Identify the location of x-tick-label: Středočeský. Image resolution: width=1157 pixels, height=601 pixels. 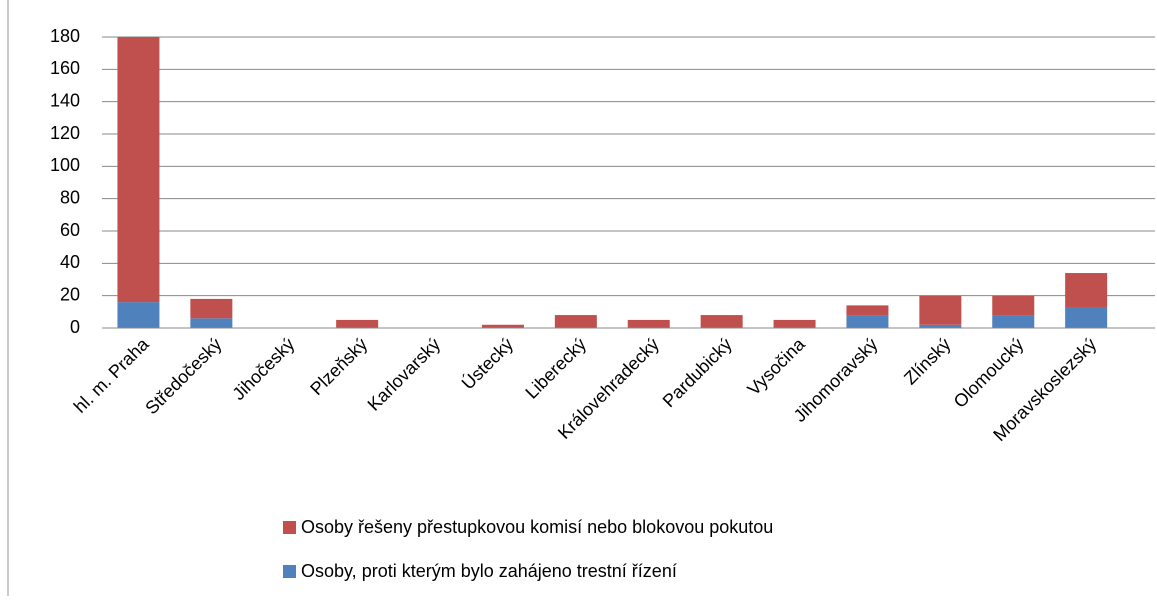
(183, 376).